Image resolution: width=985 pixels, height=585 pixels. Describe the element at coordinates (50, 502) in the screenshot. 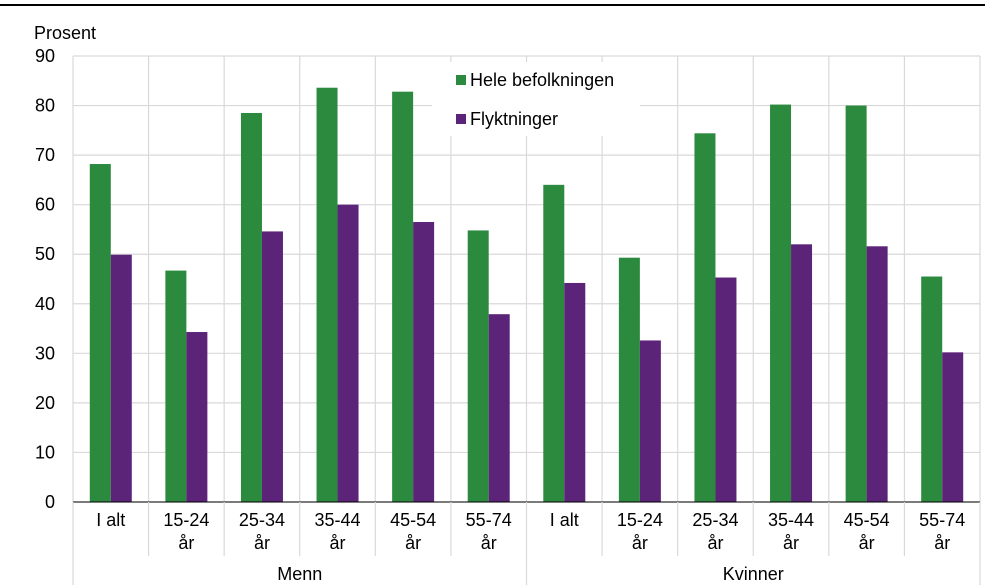

I see `y-tick-label: 0` at that location.